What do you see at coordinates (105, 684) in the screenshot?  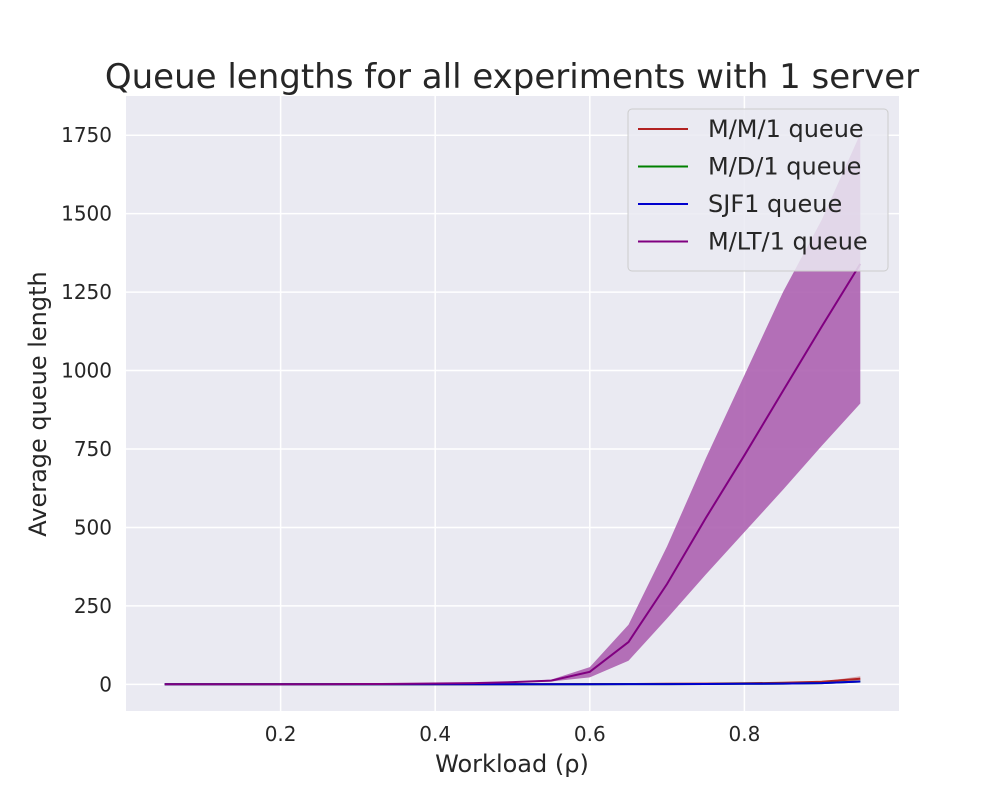 I see `y-tick-label: 0` at bounding box center [105, 684].